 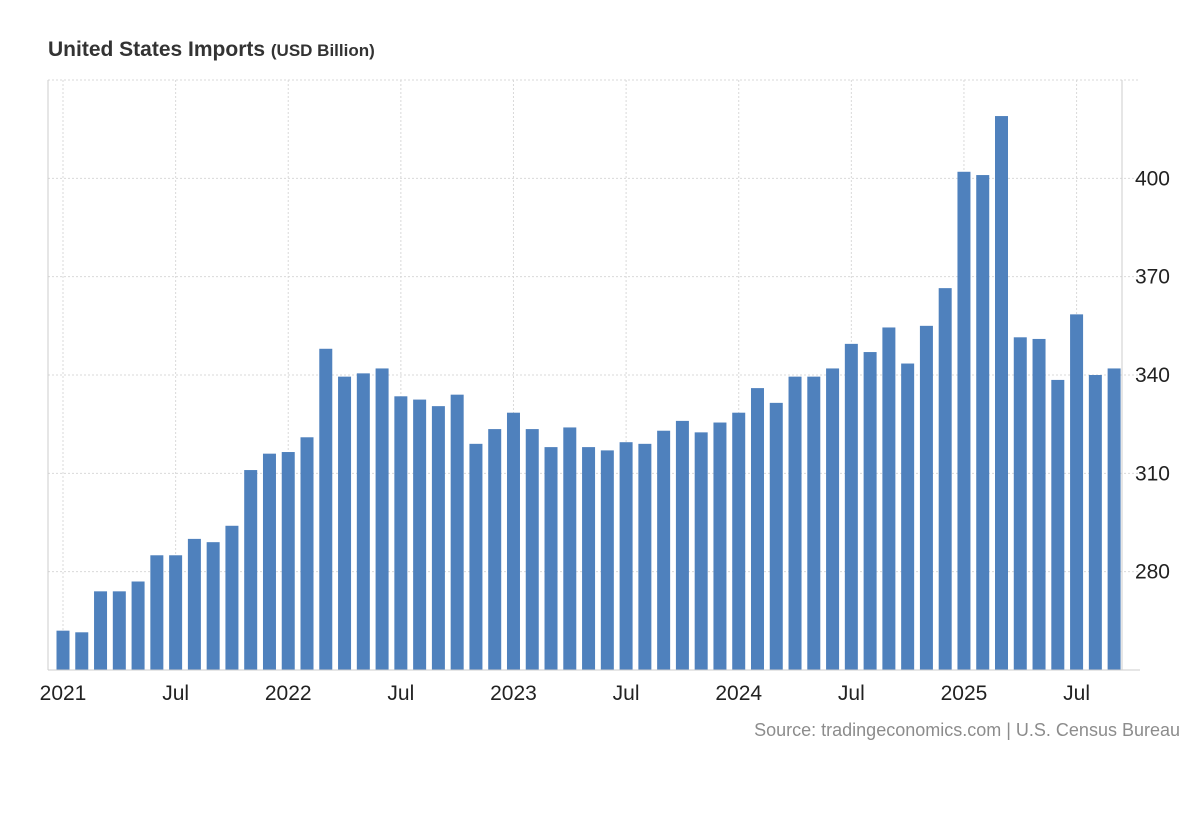 I want to click on bar: Nov 2024: 355, so click(x=926, y=497).